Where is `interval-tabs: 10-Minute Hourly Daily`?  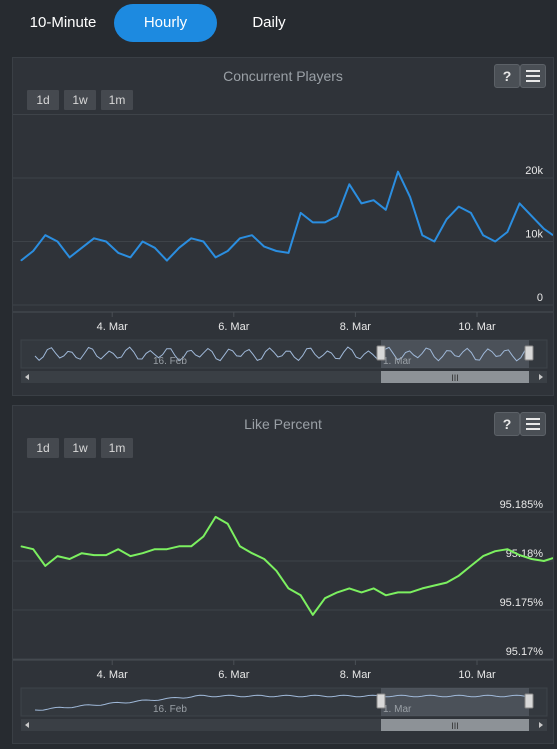 interval-tabs: 10-Minute Hourly Daily is located at coordinates (278, 24).